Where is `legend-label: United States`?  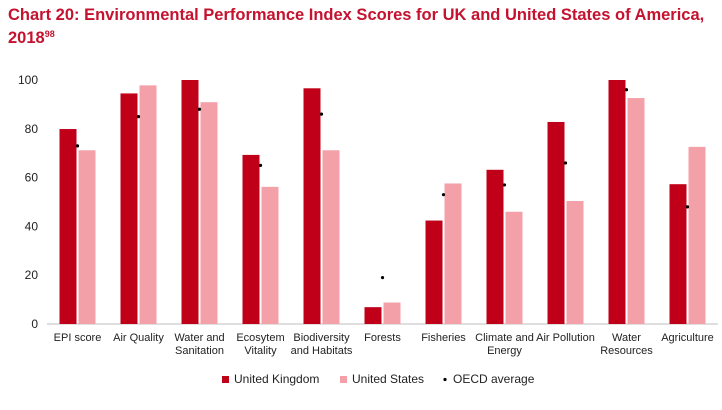 legend-label: United States is located at coordinates (388, 379).